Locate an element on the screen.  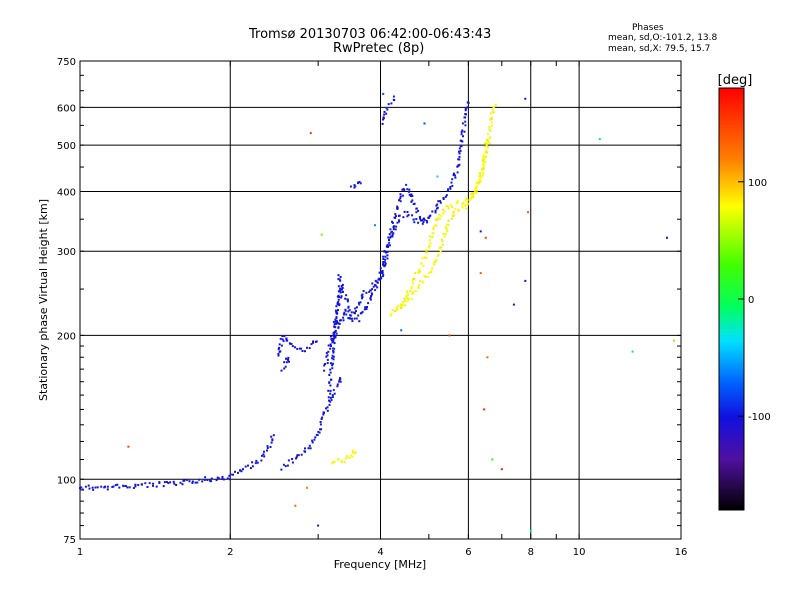
x-tick-label: 2 is located at coordinates (230, 552).